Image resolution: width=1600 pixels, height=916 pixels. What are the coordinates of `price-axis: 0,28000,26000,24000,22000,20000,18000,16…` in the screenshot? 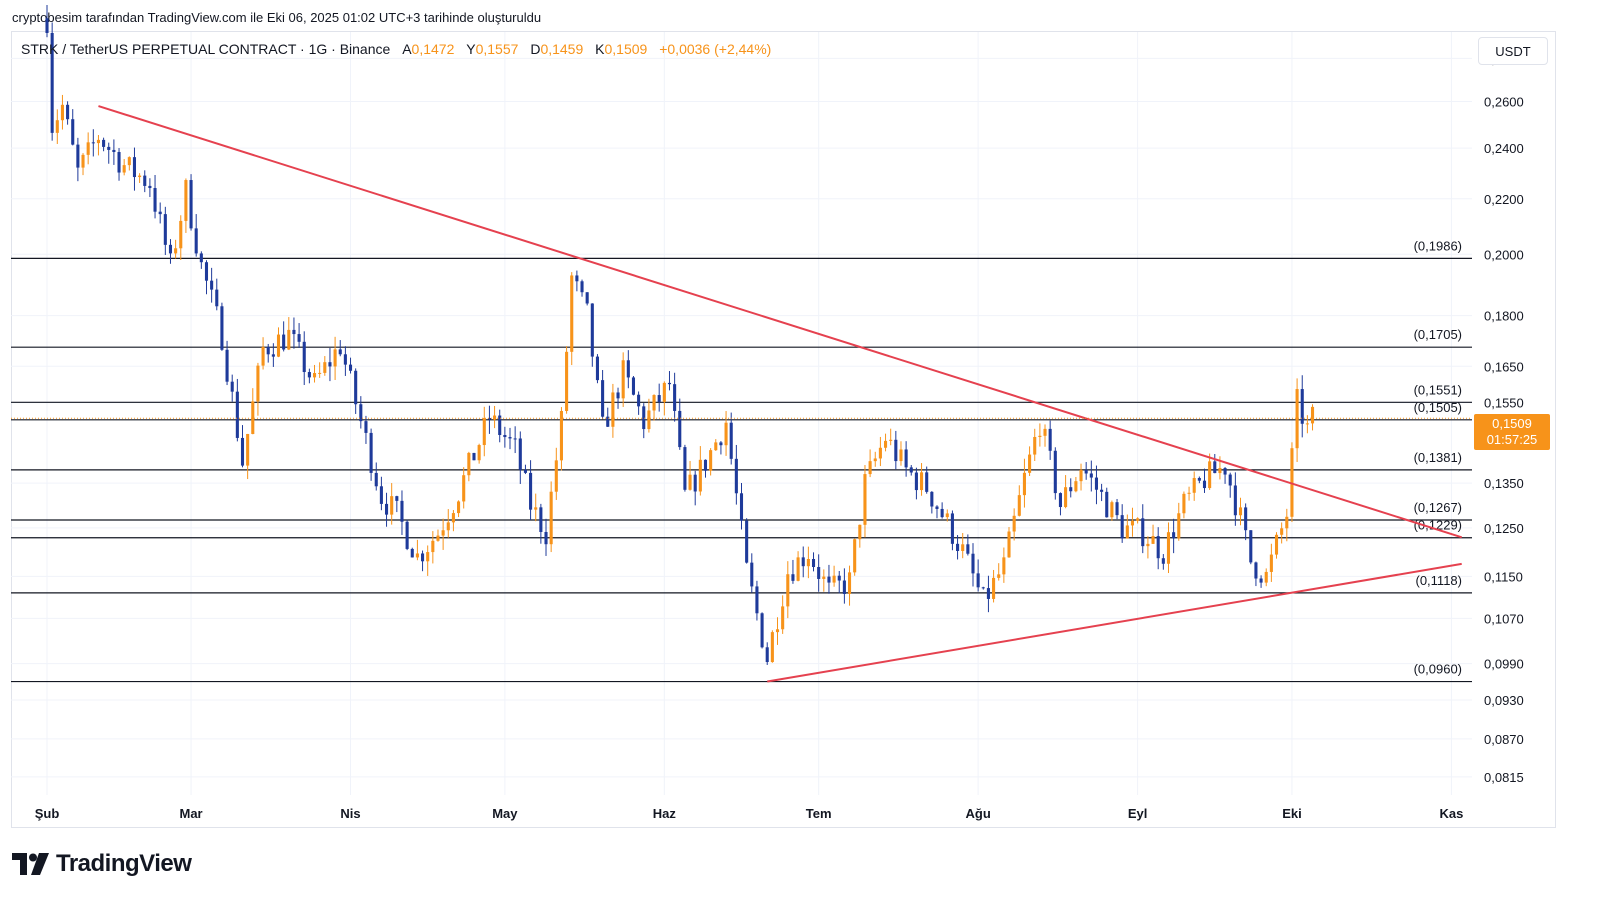 It's located at (1504, 417).